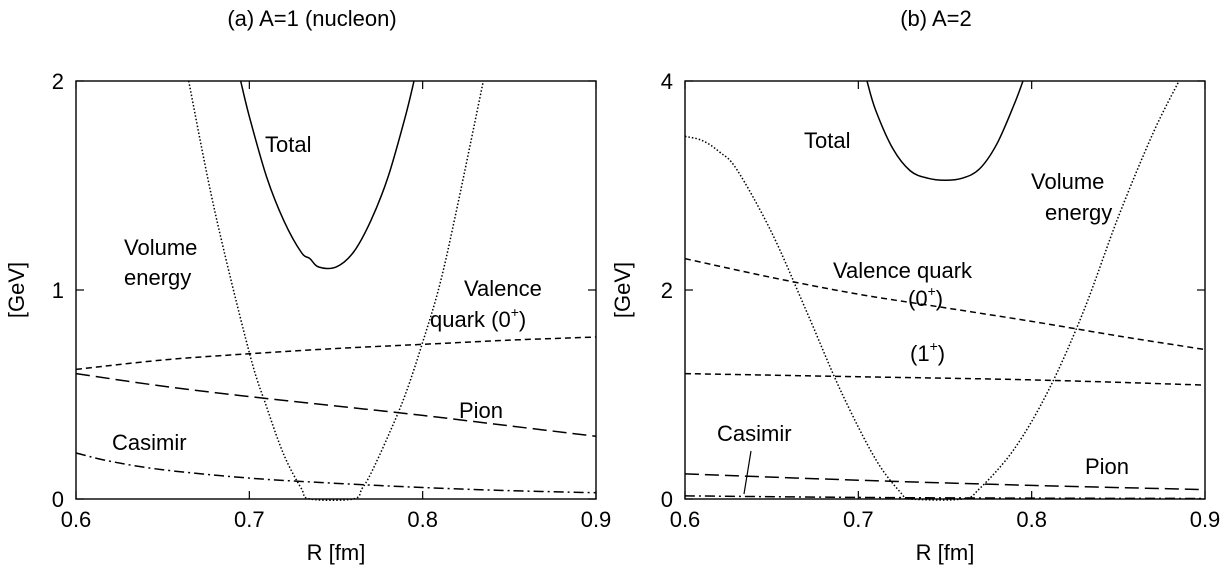  What do you see at coordinates (478, 318) in the screenshot?
I see `panel-a-label-quark-0plus: quark (0+)` at bounding box center [478, 318].